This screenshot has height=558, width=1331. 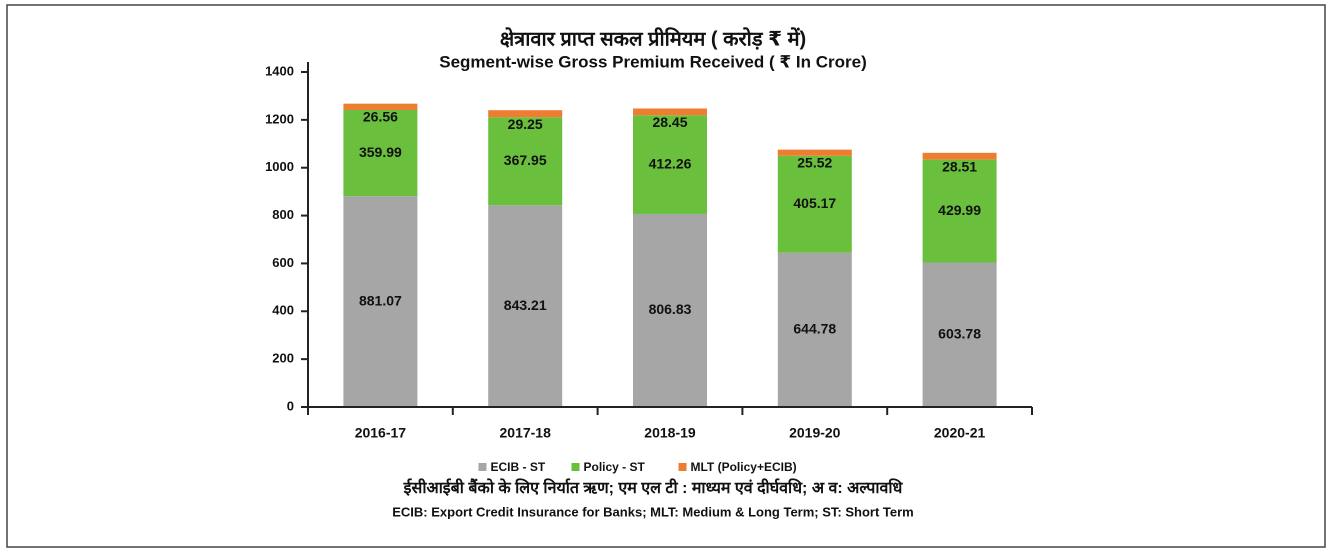 What do you see at coordinates (279, 118) in the screenshot?
I see `y-tick-label: 1200` at bounding box center [279, 118].